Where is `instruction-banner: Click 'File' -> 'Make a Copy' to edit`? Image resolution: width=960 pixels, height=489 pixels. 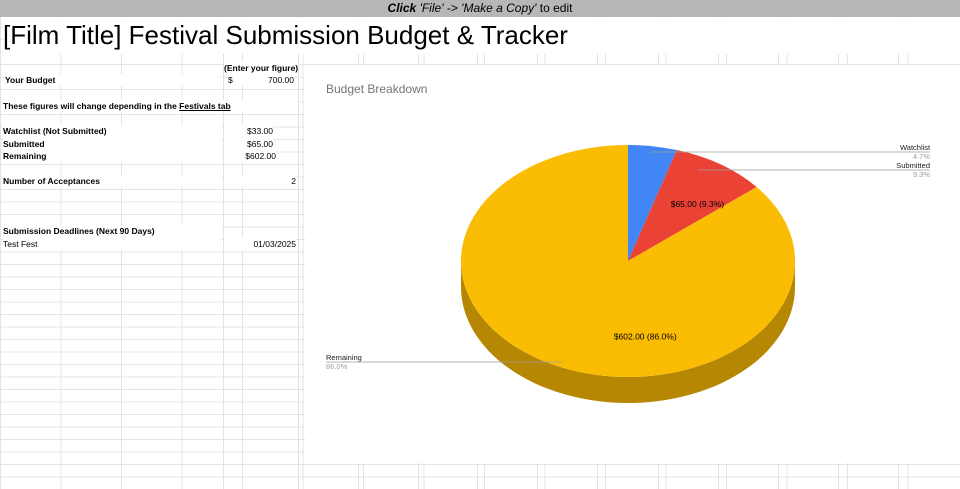
instruction-banner: Click 'File' -> 'Make a Copy' to edit is located at coordinates (480, 8).